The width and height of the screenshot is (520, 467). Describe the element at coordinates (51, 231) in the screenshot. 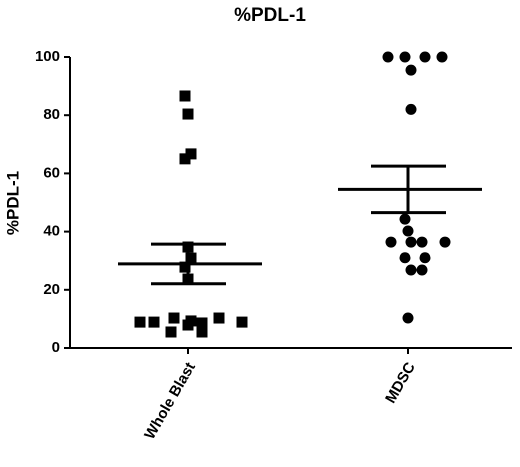

I see `y-tick-label: 40` at that location.